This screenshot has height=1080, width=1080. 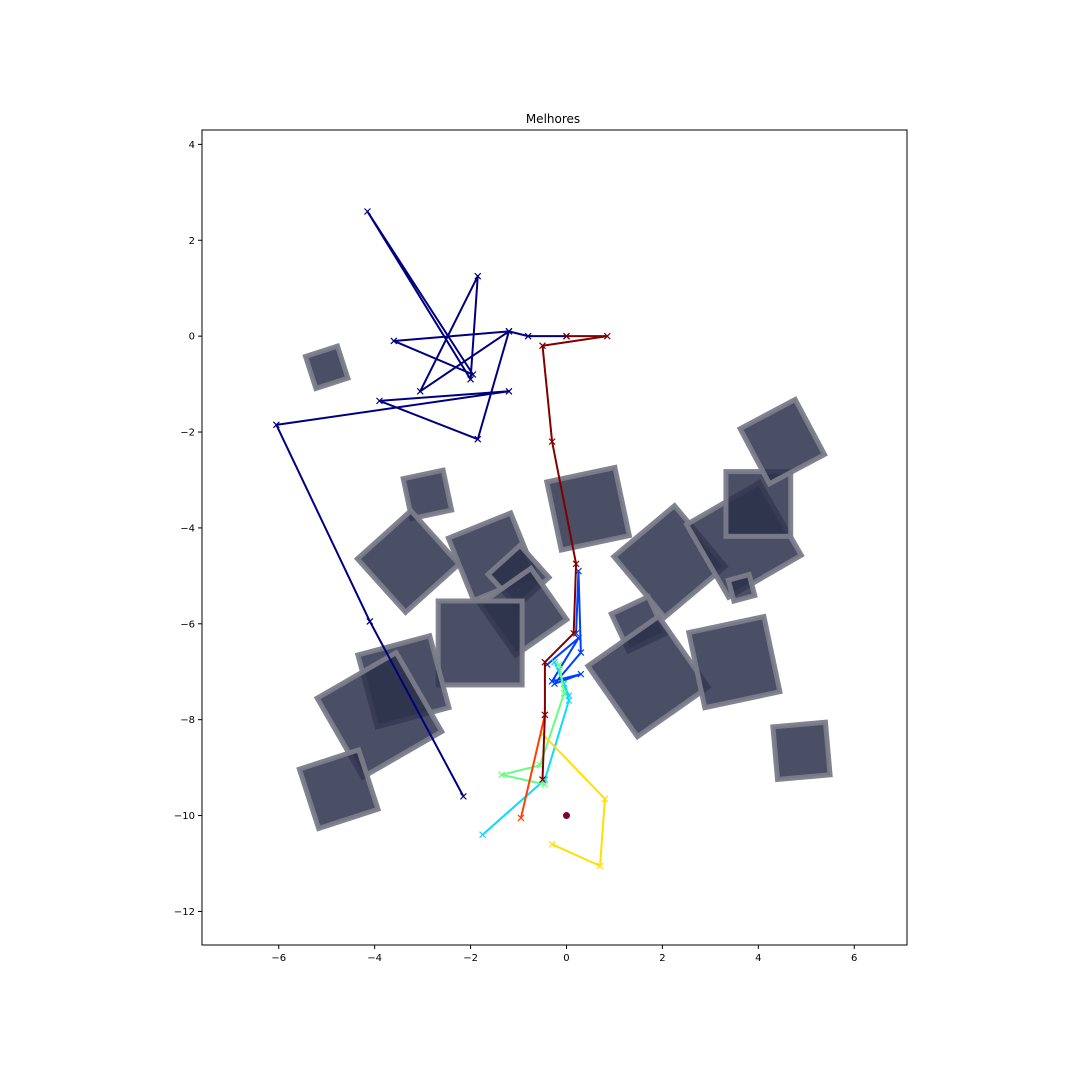 I want to click on x-axis: −6 −4 −2 0 2 4 6, so click(x=564, y=954).